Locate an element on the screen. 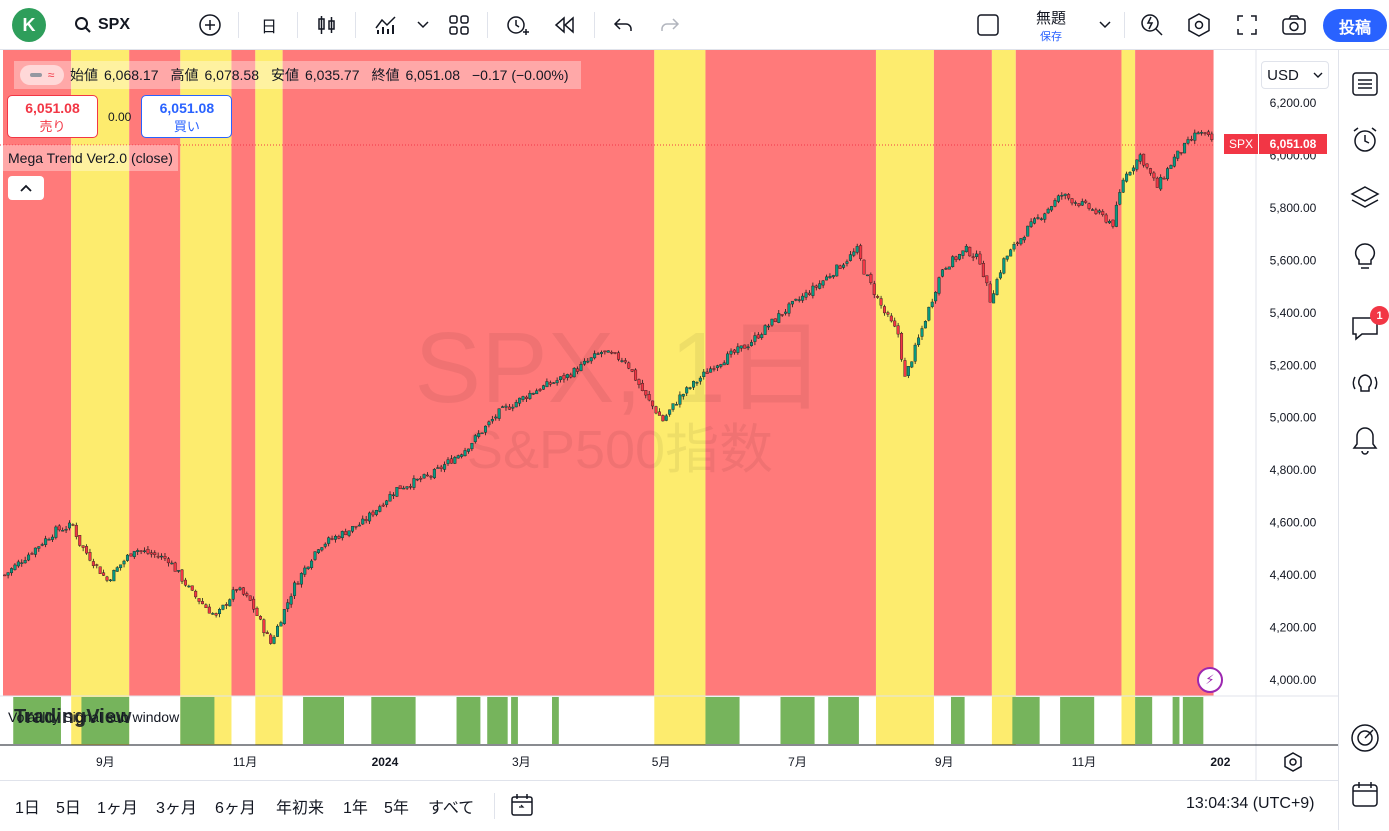 The image size is (1389, 831). range-5d-button: 5日 is located at coordinates (68, 808).